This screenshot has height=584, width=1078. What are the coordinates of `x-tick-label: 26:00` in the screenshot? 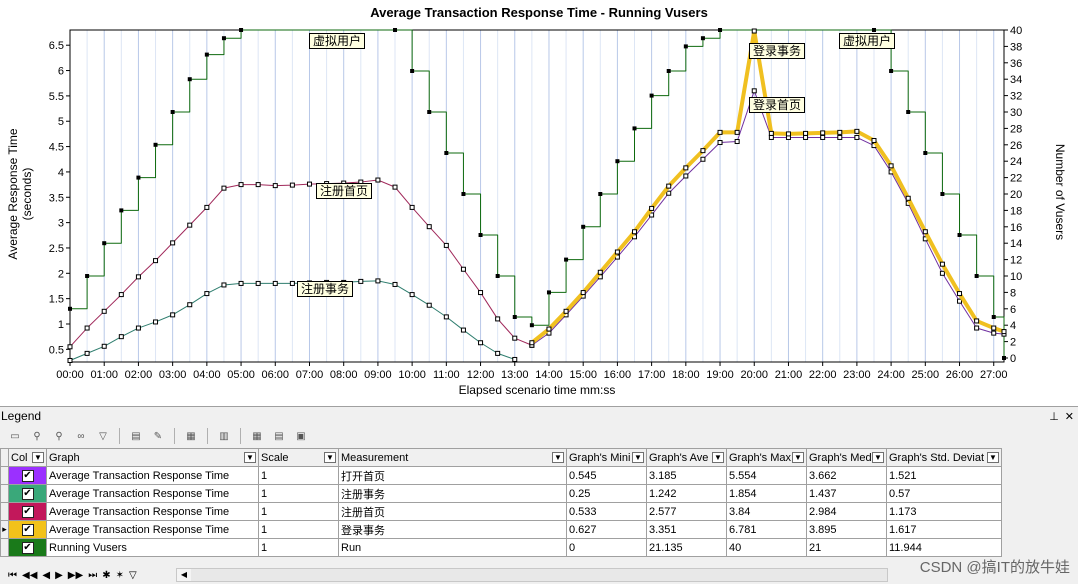 It's located at (960, 375).